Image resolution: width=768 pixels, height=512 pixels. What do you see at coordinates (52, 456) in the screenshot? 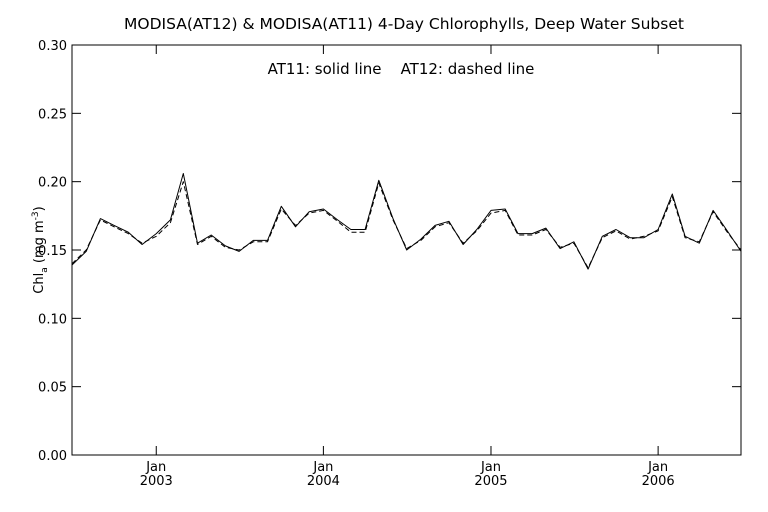
I see `y-tick-label: 0.00` at bounding box center [52, 456].